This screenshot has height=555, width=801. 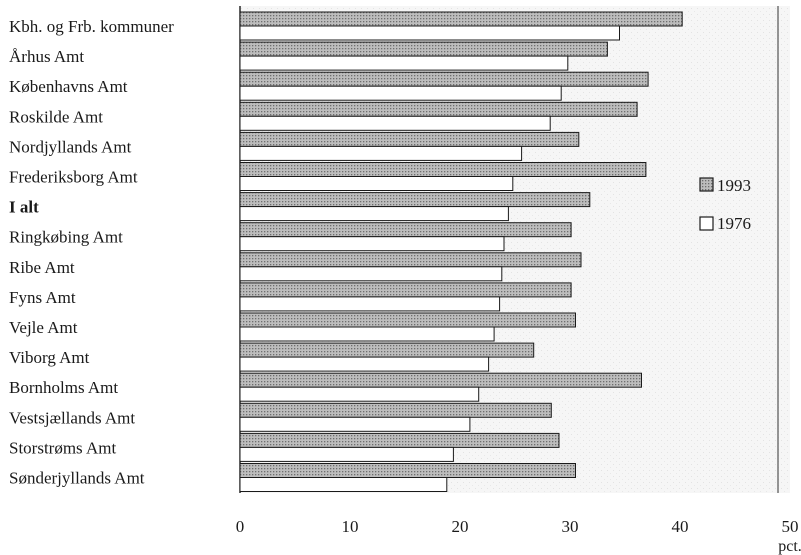 What do you see at coordinates (423, 49) in the screenshot?
I see `bar-1993-rhus-amt` at bounding box center [423, 49].